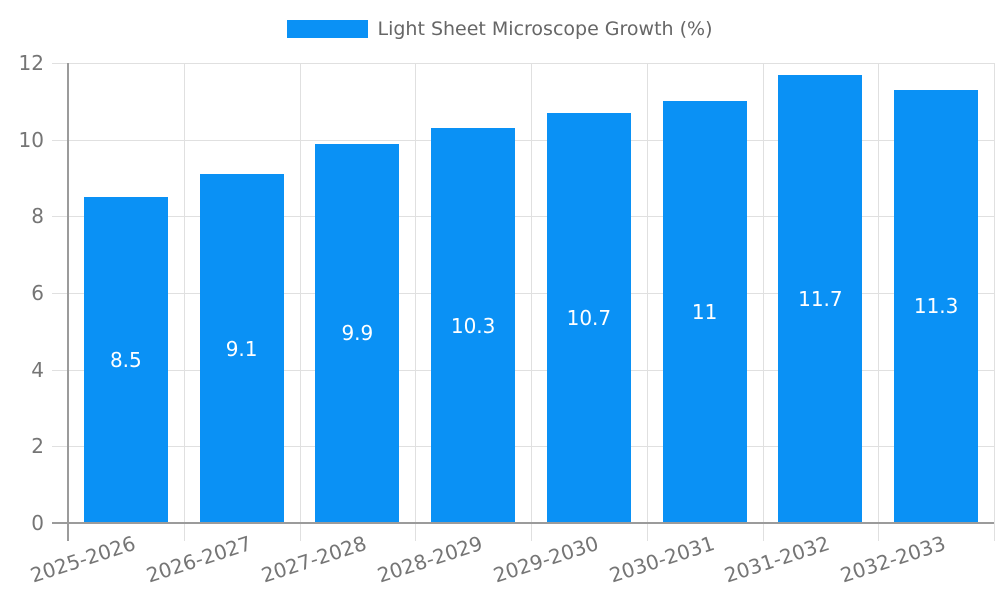  I want to click on bar-value-label: 10.3, so click(473, 325).